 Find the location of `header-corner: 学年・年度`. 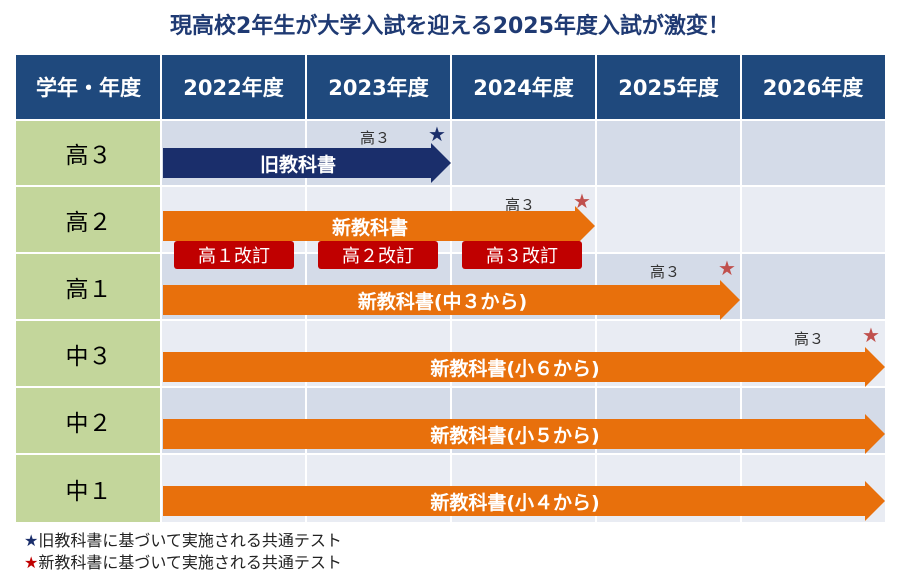

header-corner: 学年・年度 is located at coordinates (88, 87).